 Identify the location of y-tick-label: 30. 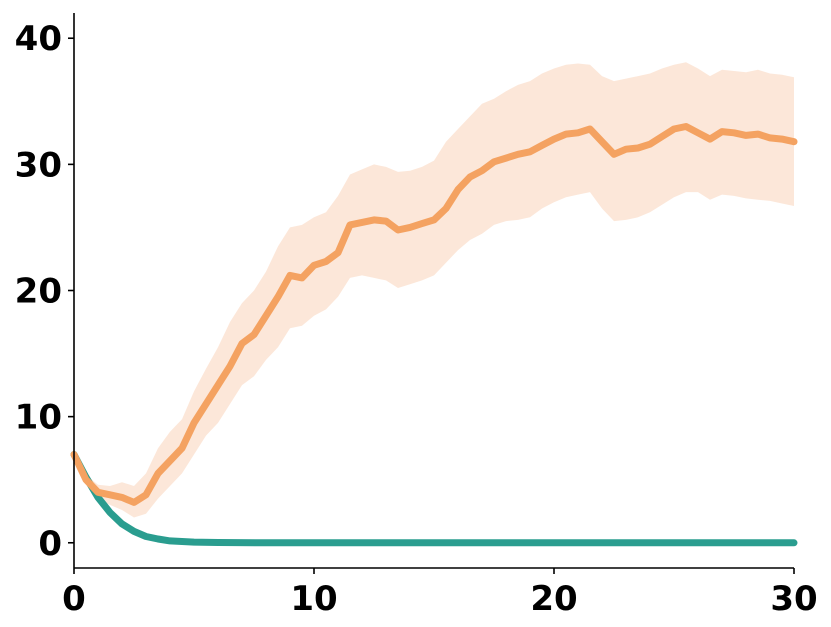
(38, 165).